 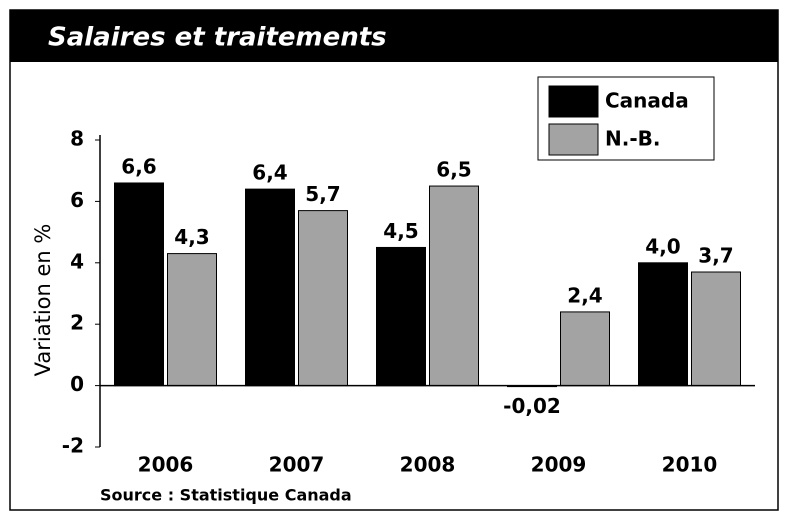 I want to click on legend-label: Canada, so click(x=647, y=101).